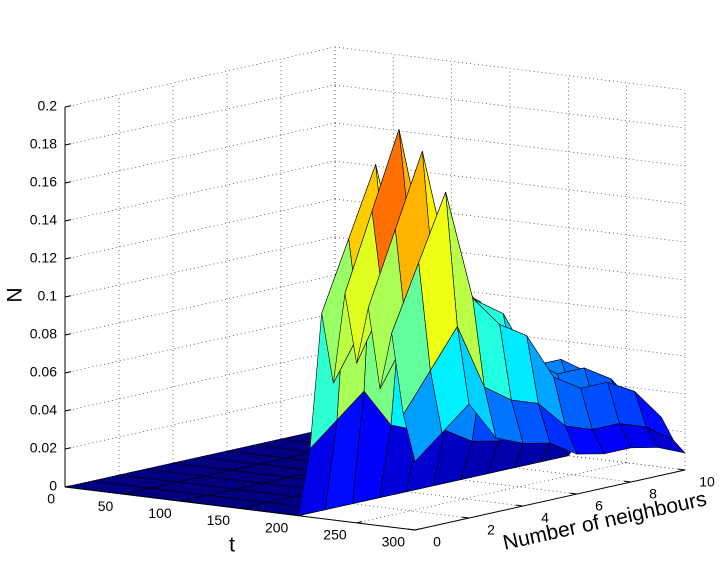  I want to click on x-tick-label: 100, so click(160, 513).